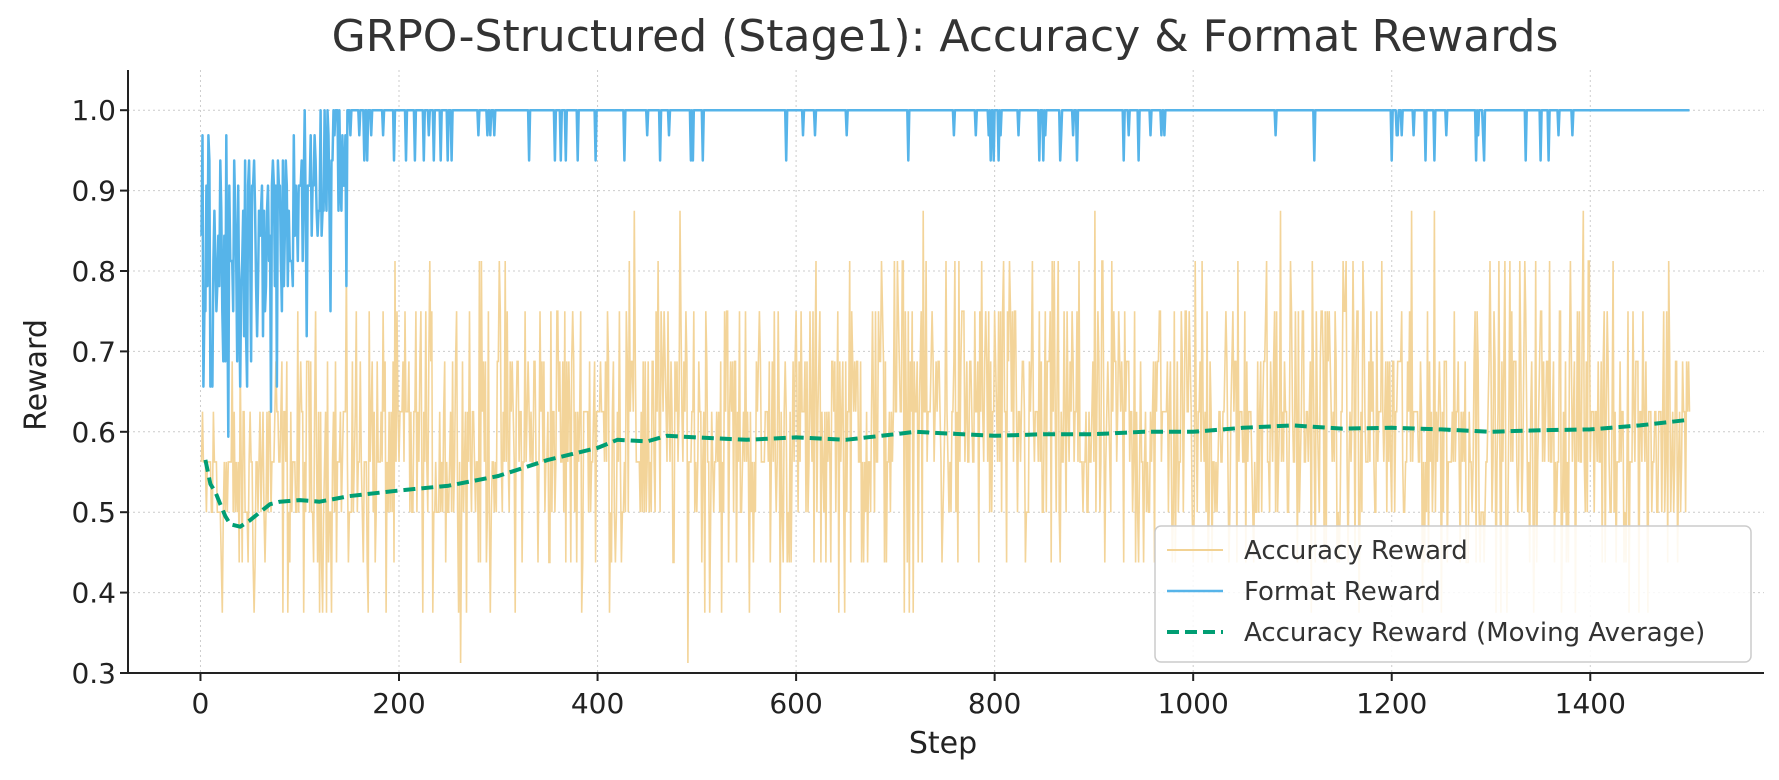 This screenshot has width=1779, height=780. What do you see at coordinates (943, 743) in the screenshot?
I see `x-axis-label: Step` at bounding box center [943, 743].